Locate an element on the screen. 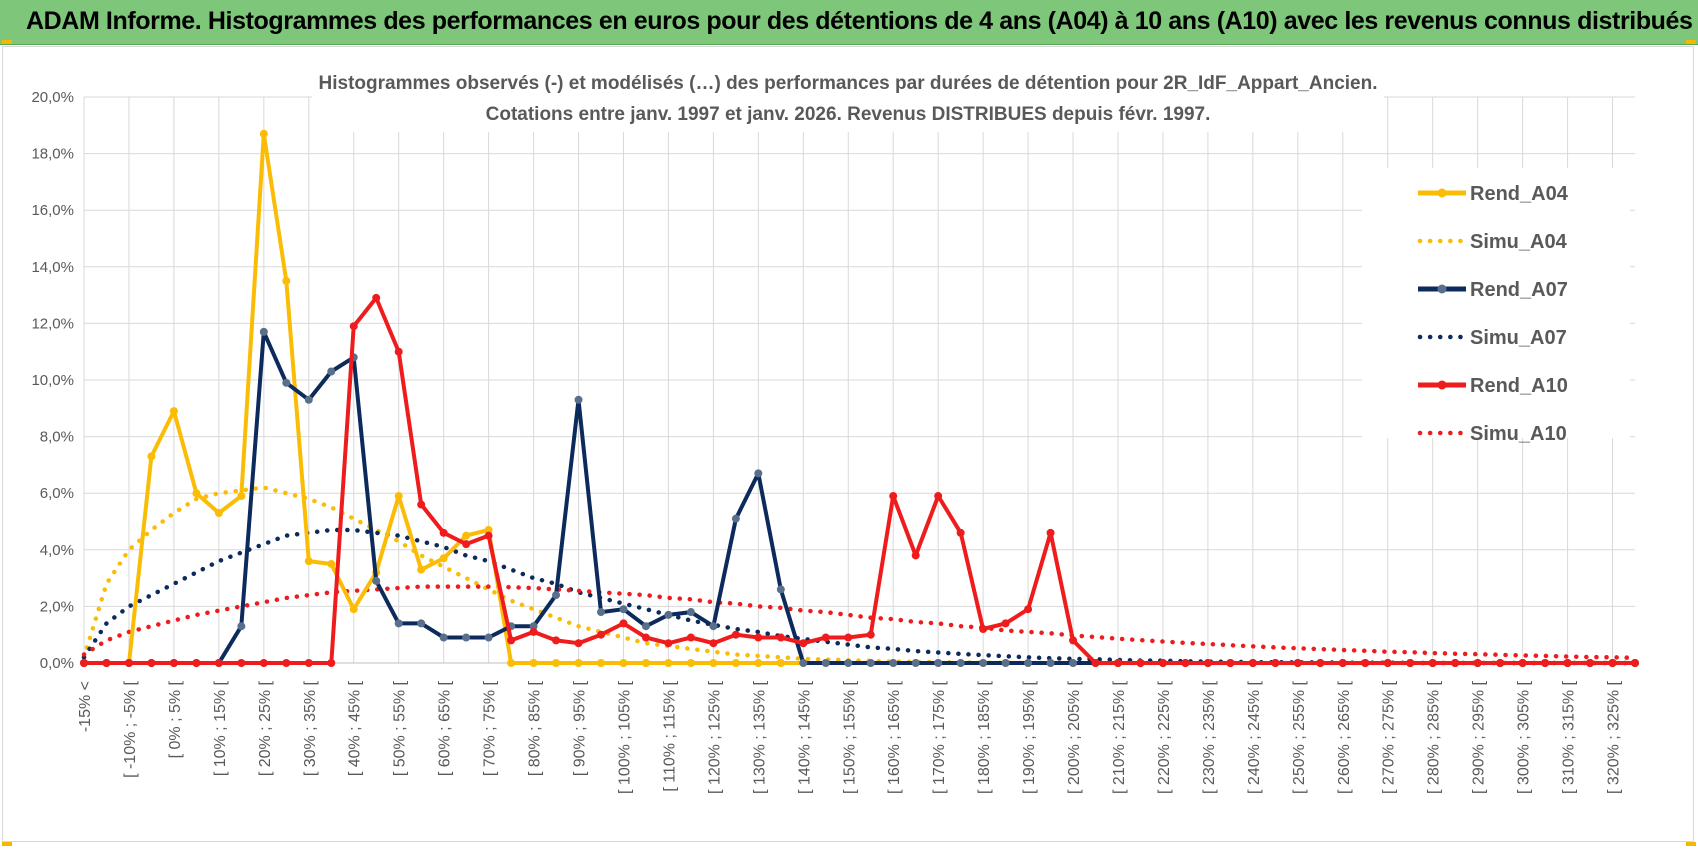 The image size is (1698, 854). x-tick-label: [ 90% ; 95% [ is located at coordinates (580, 728).